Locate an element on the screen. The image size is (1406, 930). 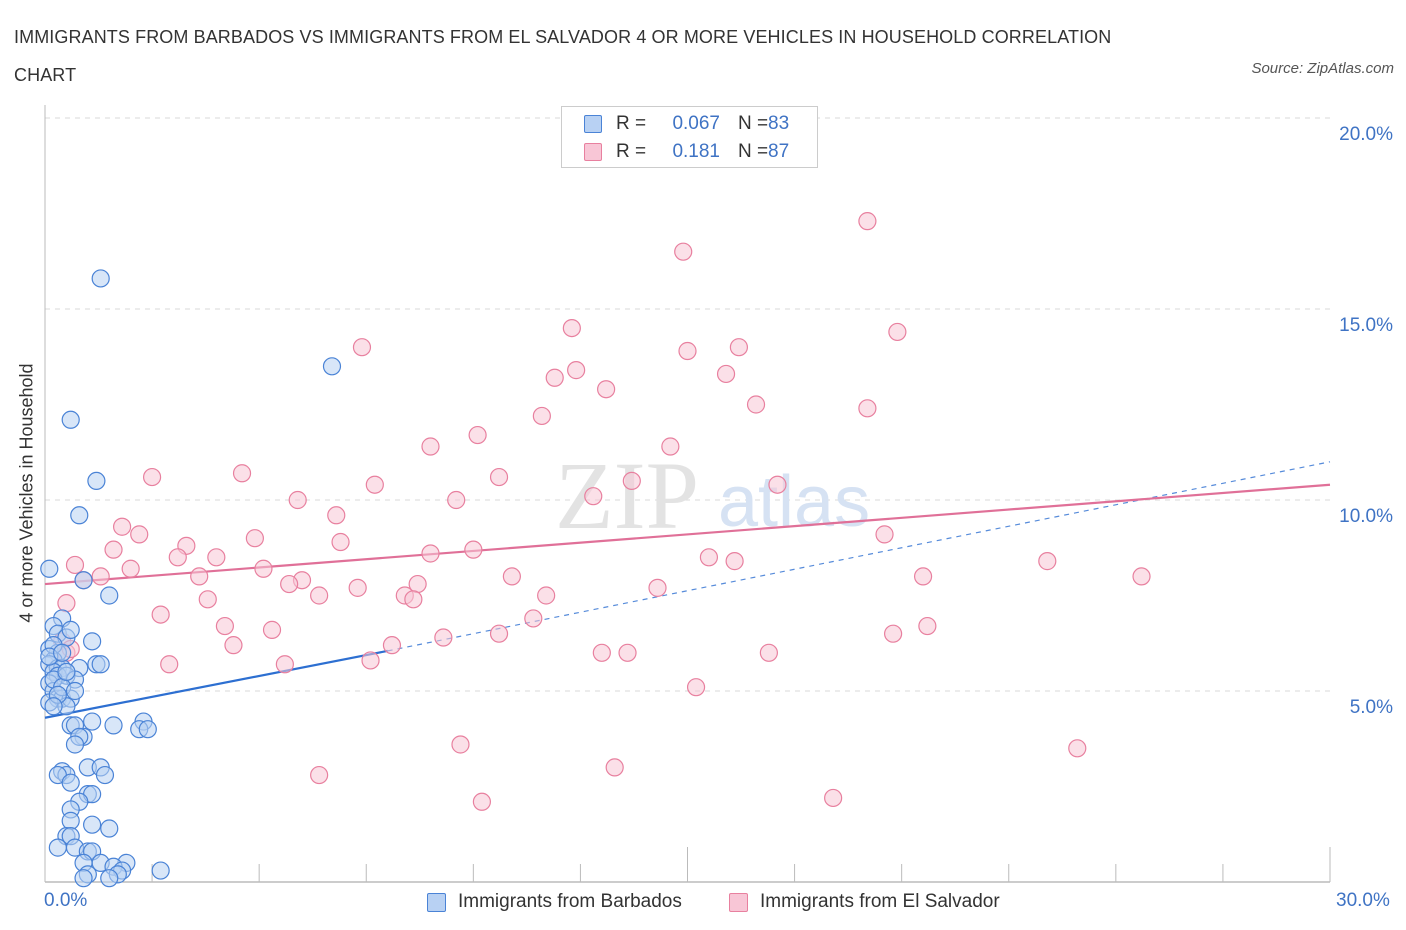
x-tick-min: 0.0% is located at coordinates (66, 900).